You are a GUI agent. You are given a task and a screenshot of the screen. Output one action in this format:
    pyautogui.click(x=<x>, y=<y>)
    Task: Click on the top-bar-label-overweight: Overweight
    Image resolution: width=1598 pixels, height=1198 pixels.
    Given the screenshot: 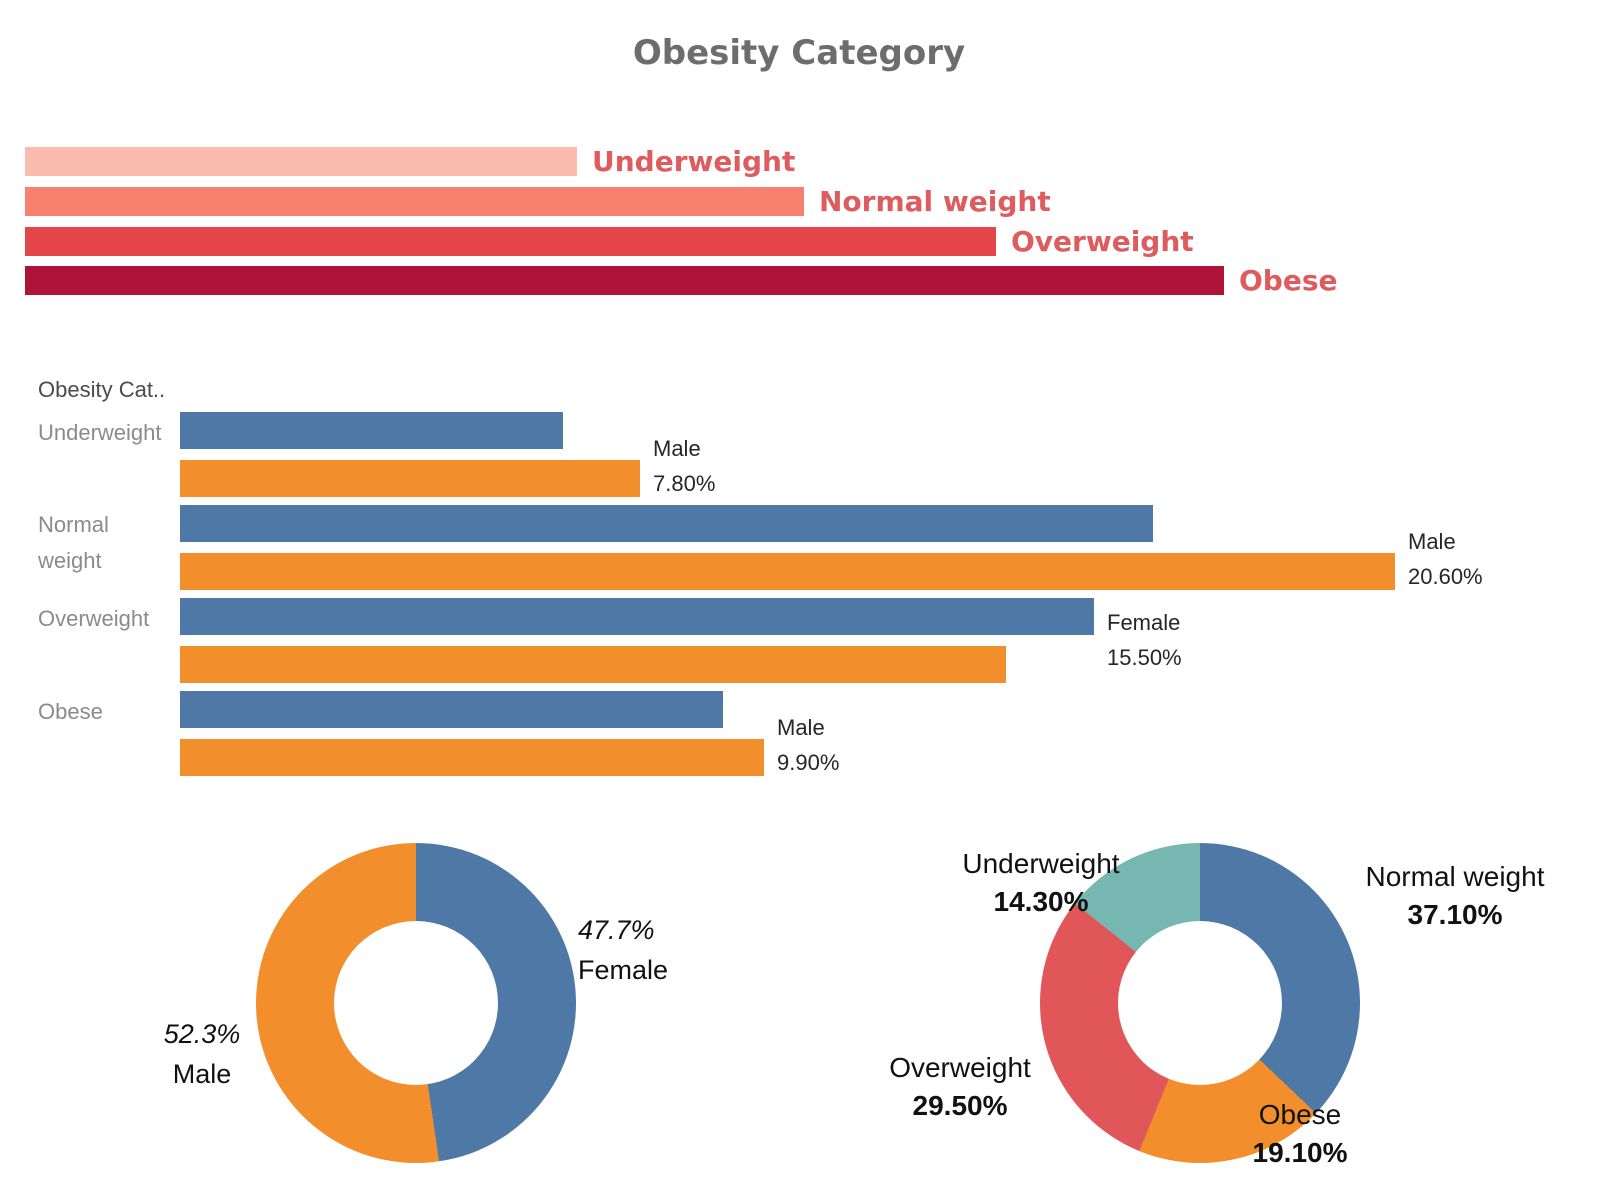 What is the action you would take?
    pyautogui.click(x=1102, y=241)
    